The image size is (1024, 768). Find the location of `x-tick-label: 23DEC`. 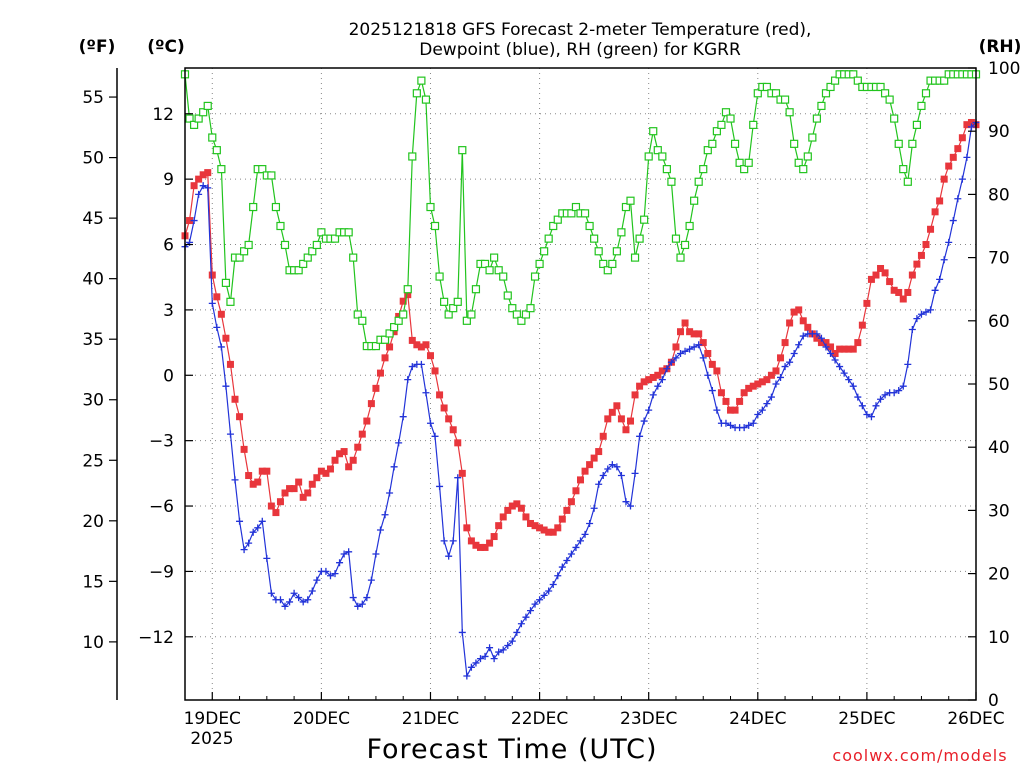

x-tick-label: 23DEC is located at coordinates (648, 719).